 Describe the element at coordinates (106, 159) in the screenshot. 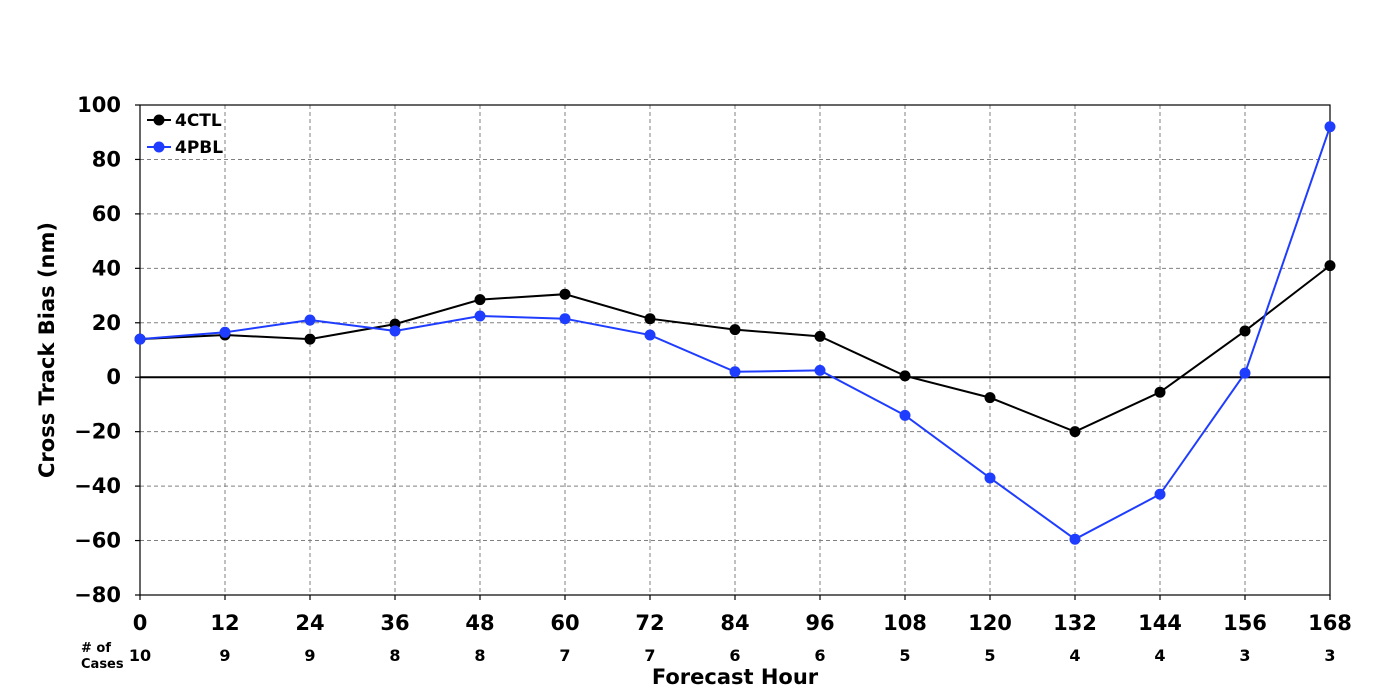

I see `y-tick-label: 80` at that location.